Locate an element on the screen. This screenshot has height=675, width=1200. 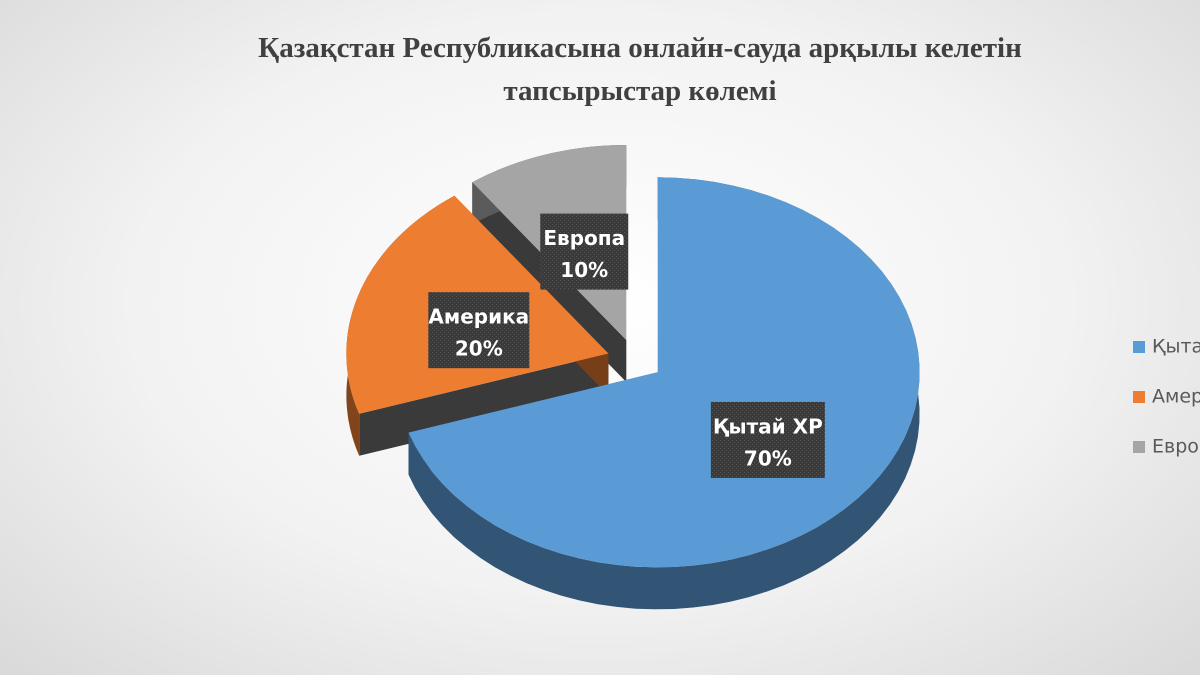
data-label-value: 10% is located at coordinates (584, 270).